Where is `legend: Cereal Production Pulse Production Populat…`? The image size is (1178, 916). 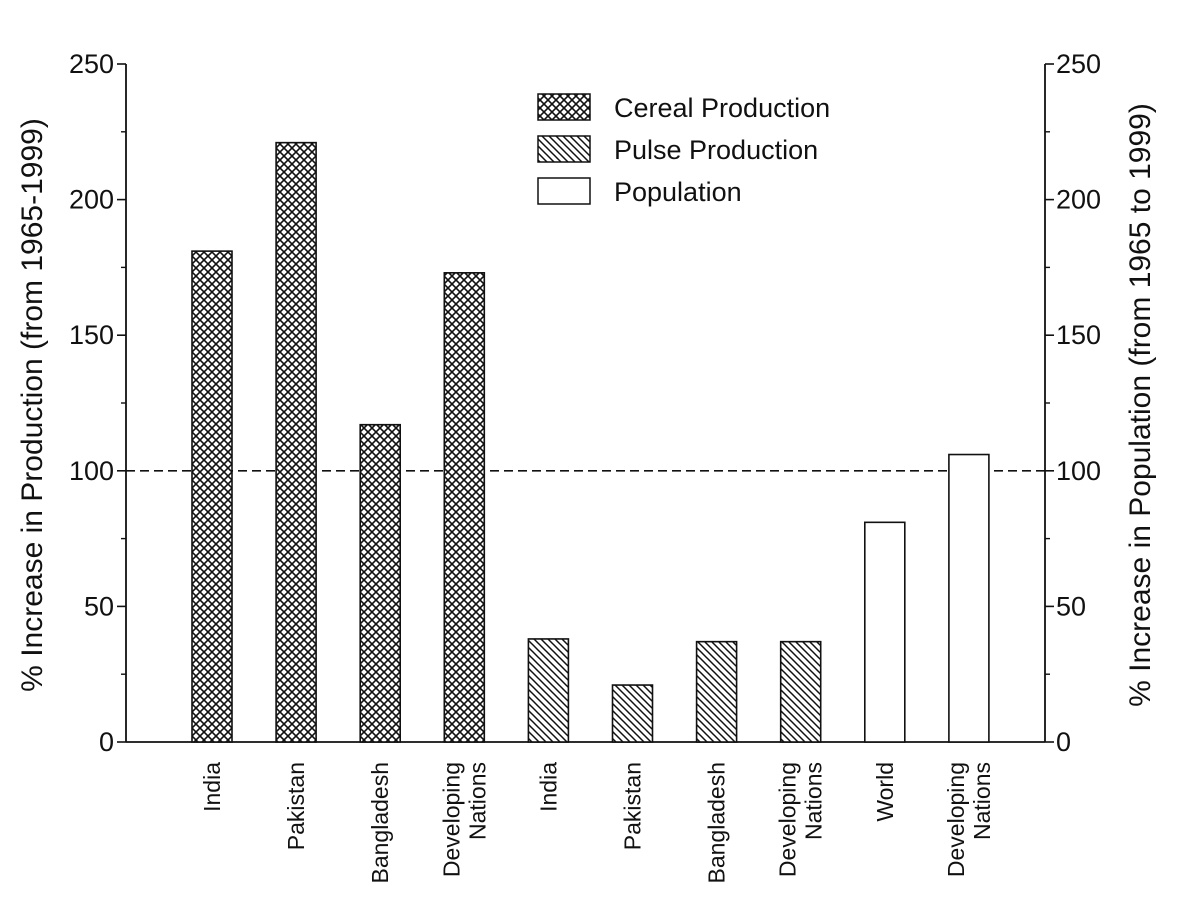
legend: Cereal Production Pulse Production Populat… is located at coordinates (683, 150).